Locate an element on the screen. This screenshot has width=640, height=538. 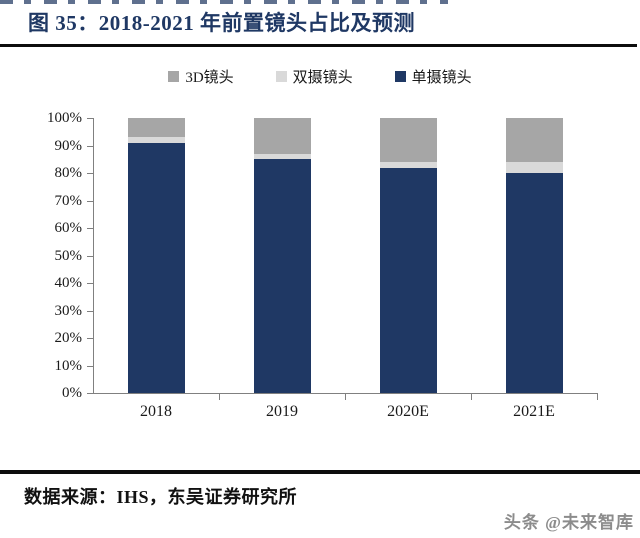
x-axis-line is located at coordinates (345, 393).